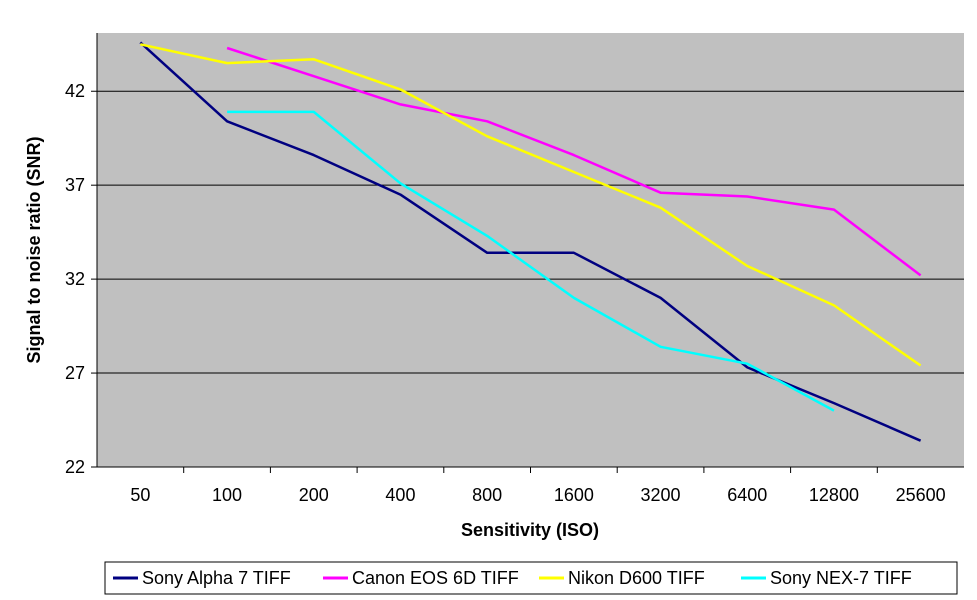 The width and height of the screenshot is (977, 600). Describe the element at coordinates (140, 495) in the screenshot. I see `x-tick-label: 50` at that location.